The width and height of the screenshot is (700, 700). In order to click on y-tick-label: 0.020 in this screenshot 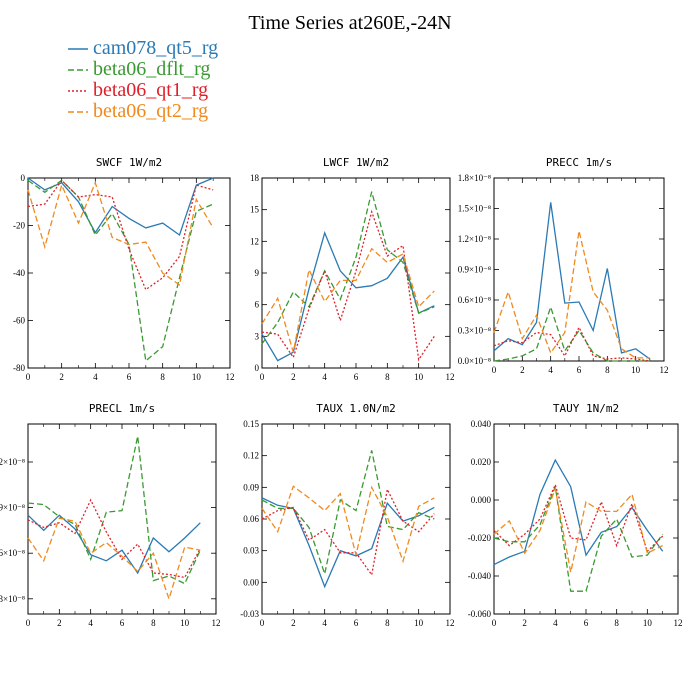, I will do `click(481, 462)`.